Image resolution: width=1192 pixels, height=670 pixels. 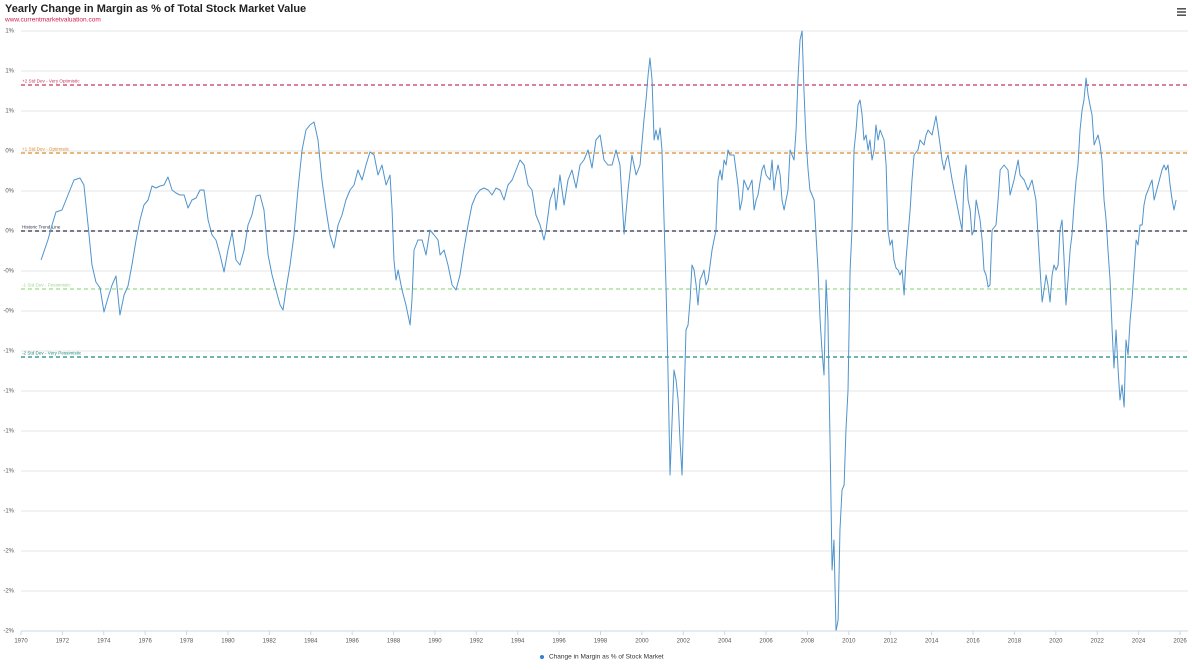 What do you see at coordinates (684, 642) in the screenshot?
I see `x-tick-label: 2002` at bounding box center [684, 642].